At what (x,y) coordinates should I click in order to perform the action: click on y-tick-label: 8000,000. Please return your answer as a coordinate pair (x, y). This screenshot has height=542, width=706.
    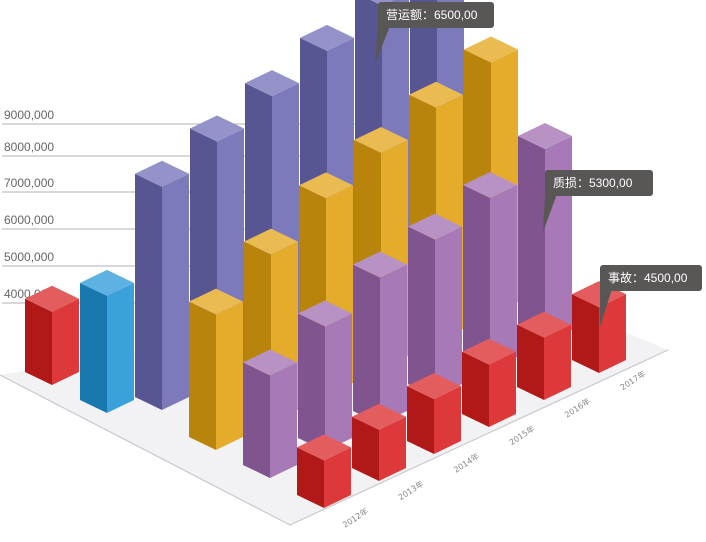
    Looking at the image, I should click on (29, 147).